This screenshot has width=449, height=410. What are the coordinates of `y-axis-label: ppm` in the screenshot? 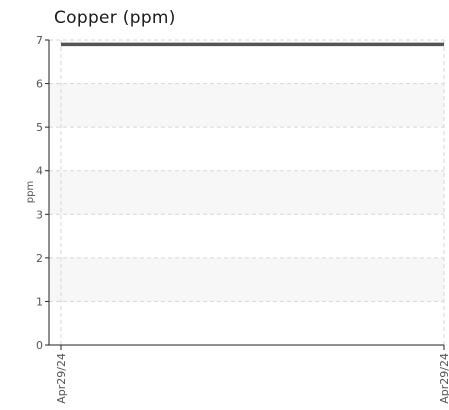 It's located at (30, 192).